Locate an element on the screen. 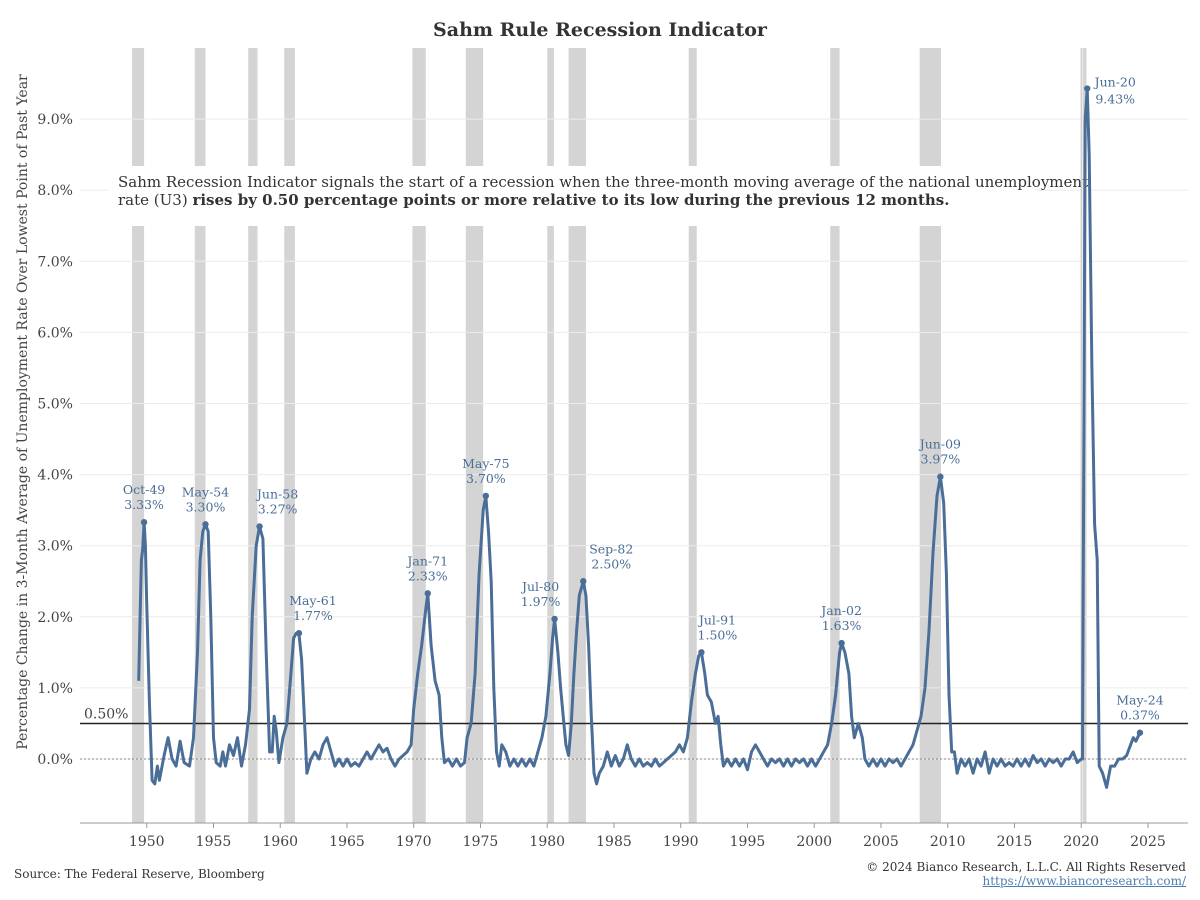 The height and width of the screenshot is (900, 1200). peak-value-label: 2.50% is located at coordinates (611, 563).